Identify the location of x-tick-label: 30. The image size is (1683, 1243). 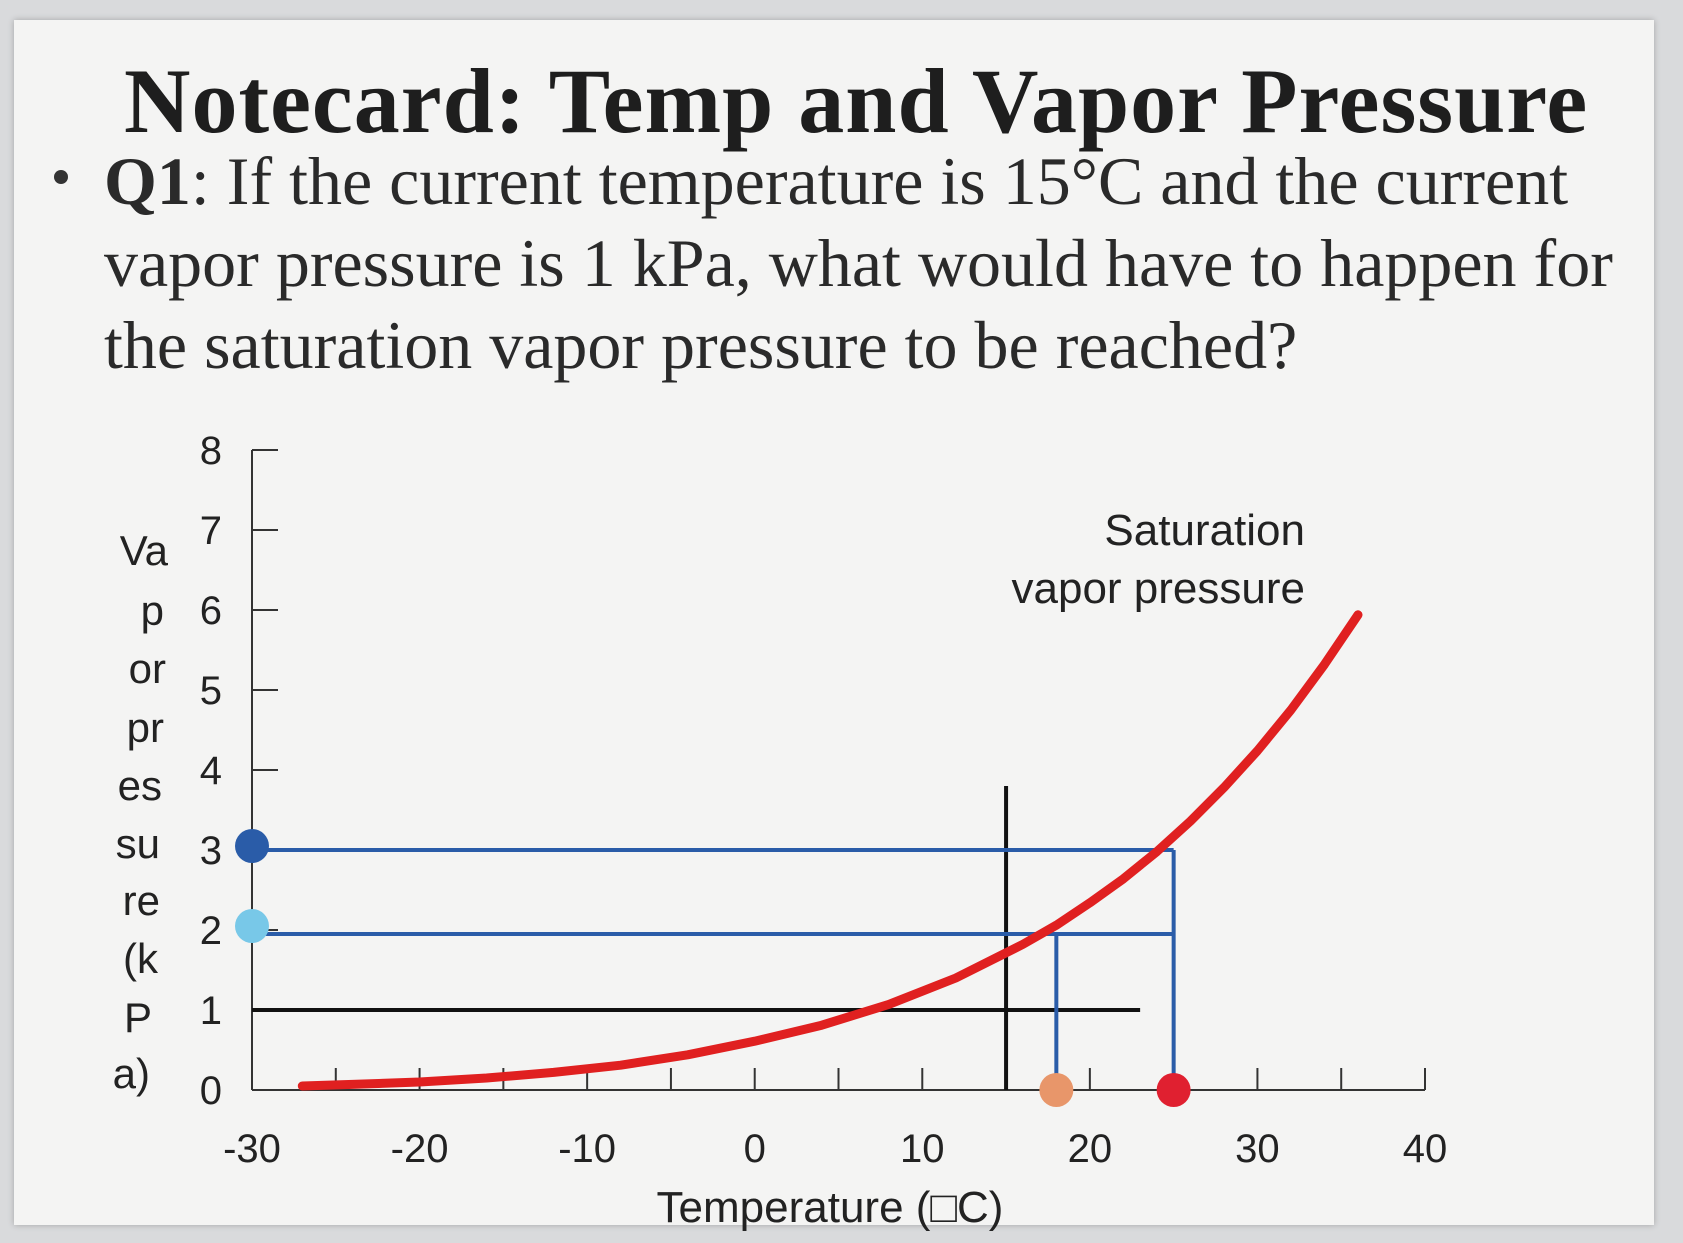
(1257, 1149).